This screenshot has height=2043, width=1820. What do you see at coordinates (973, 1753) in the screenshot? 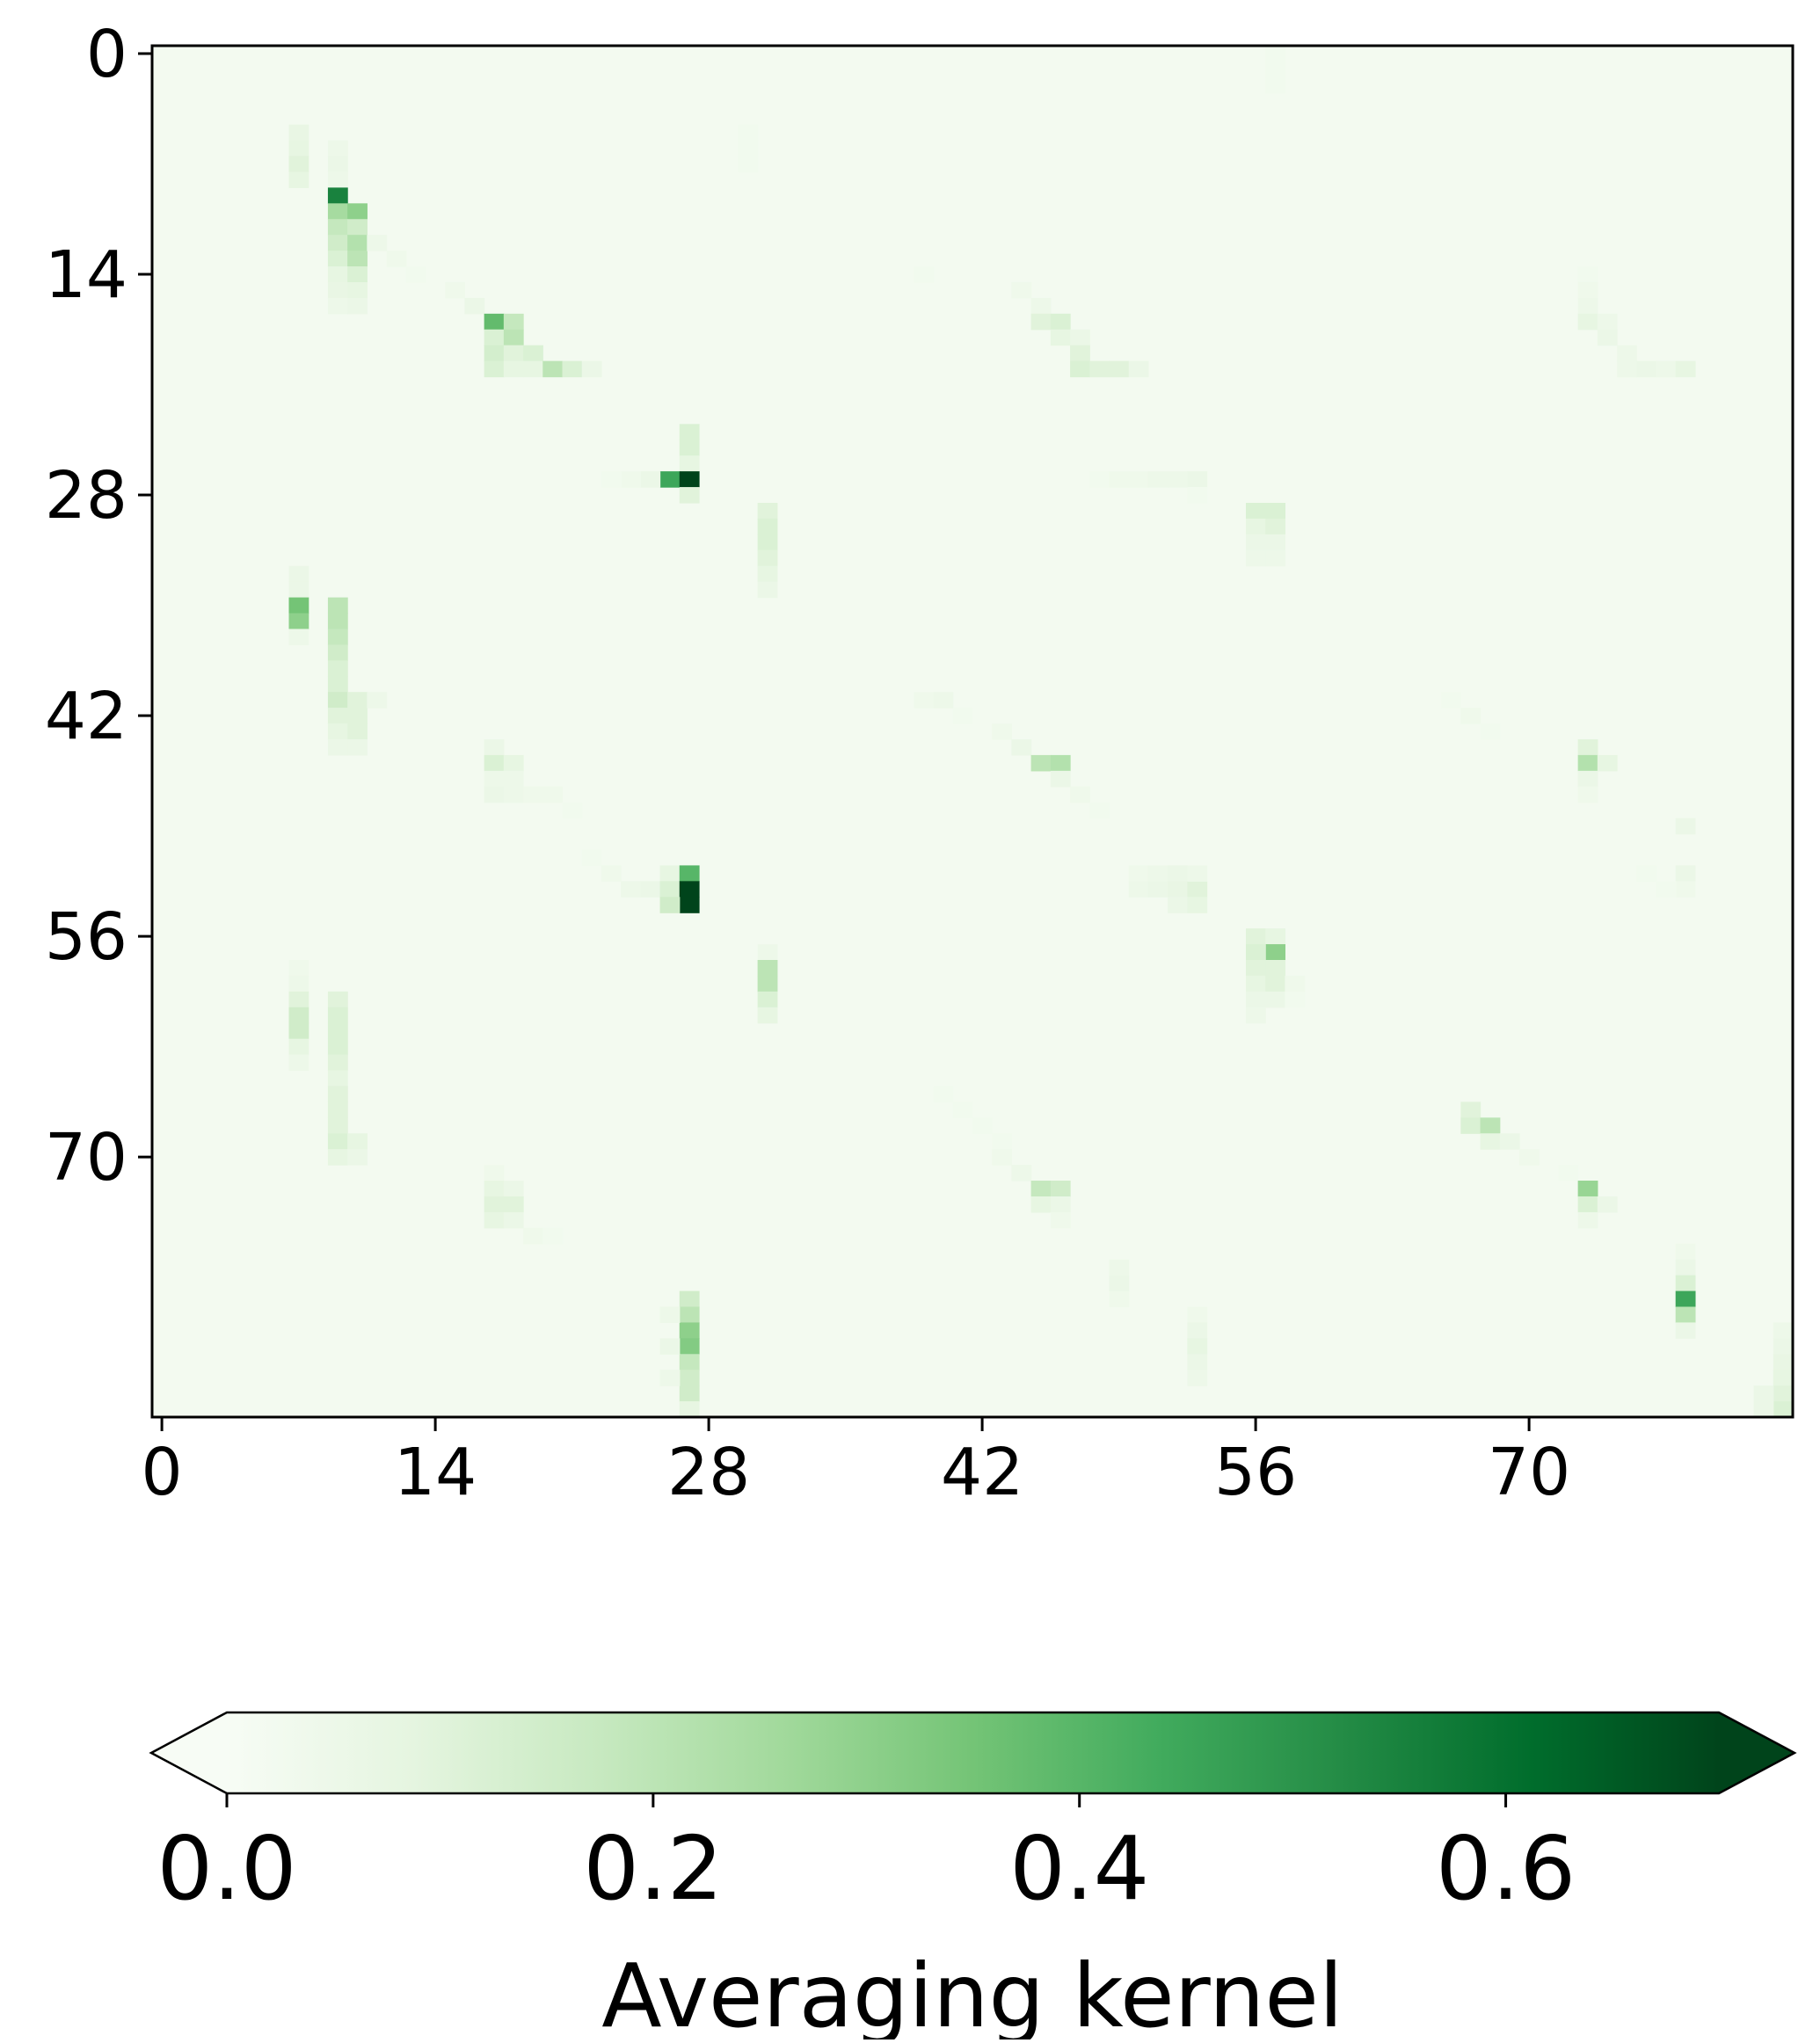
I see `colorbar-gradient` at bounding box center [973, 1753].